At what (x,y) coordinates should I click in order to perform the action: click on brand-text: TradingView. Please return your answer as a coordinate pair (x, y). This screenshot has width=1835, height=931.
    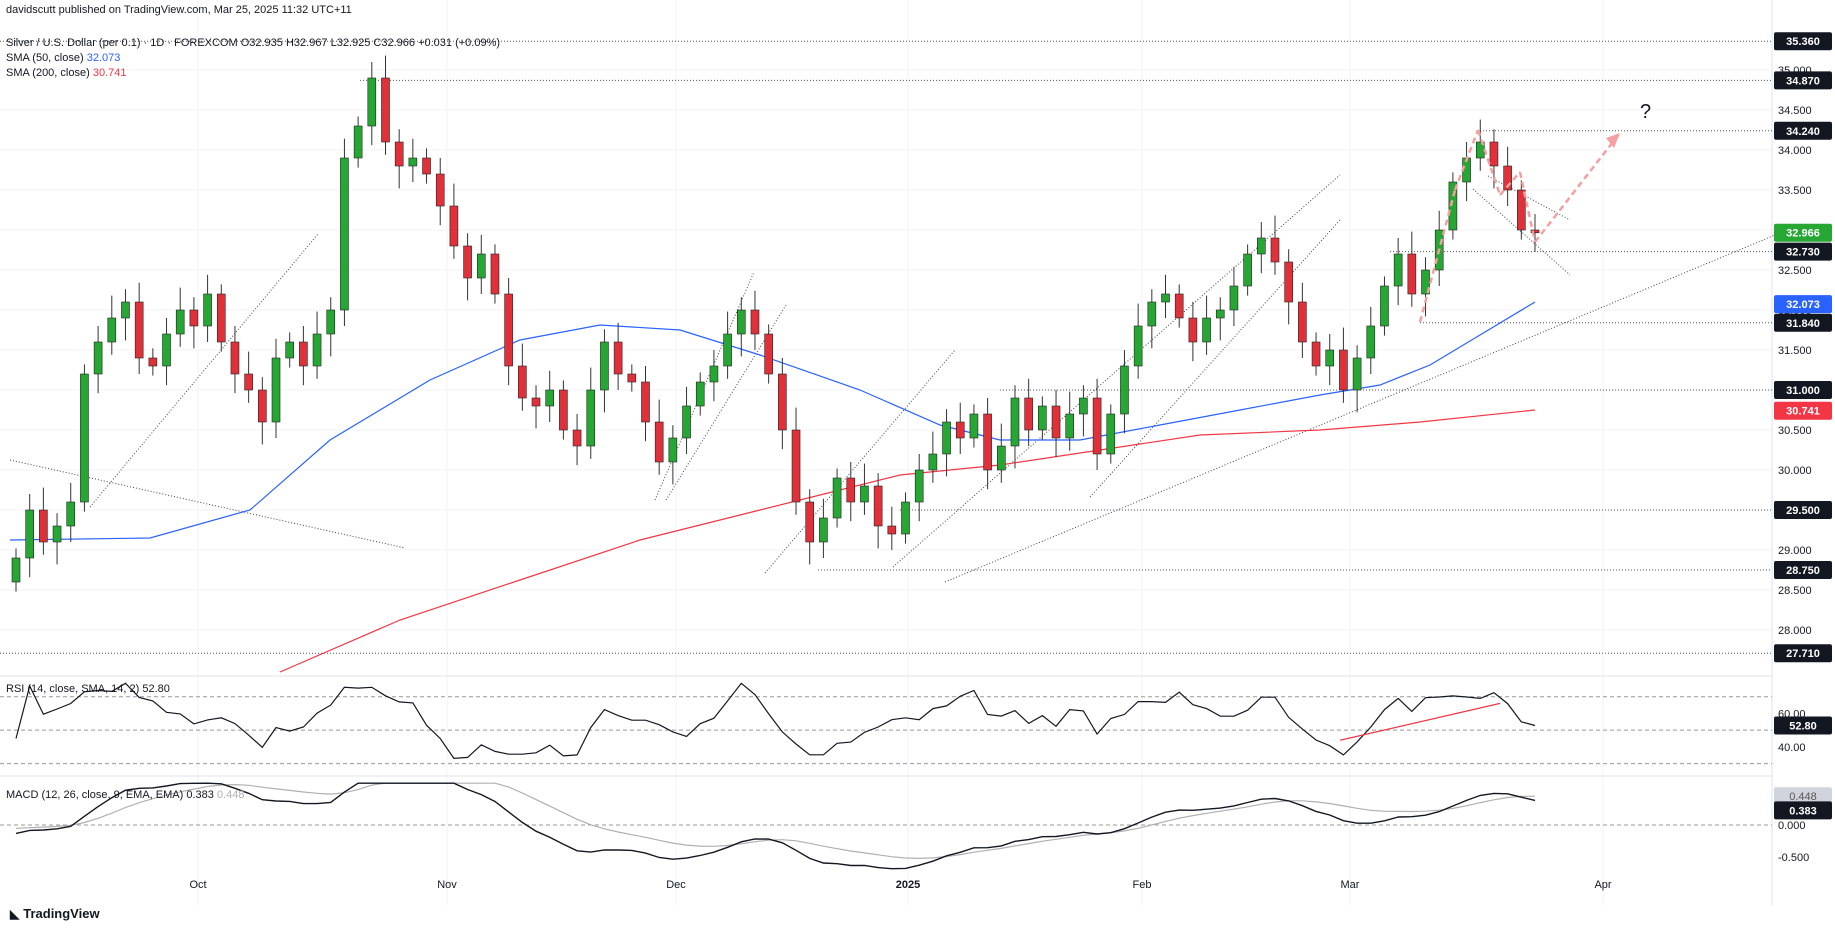
    Looking at the image, I should click on (61, 913).